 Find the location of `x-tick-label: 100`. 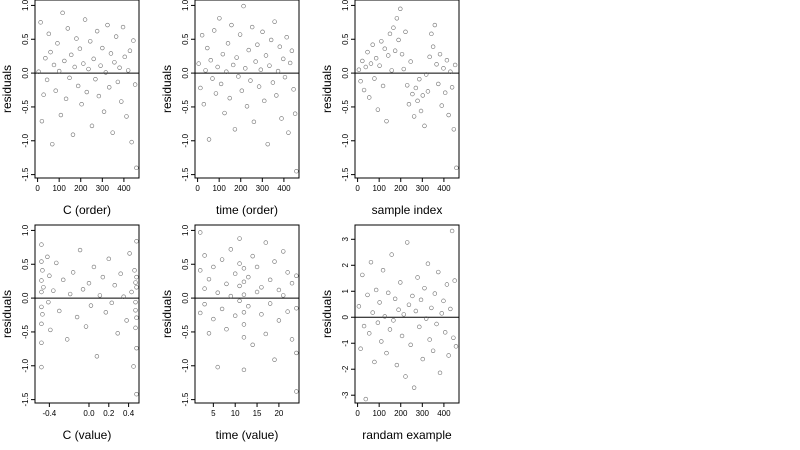

x-tick-label: 100 is located at coordinates (379, 413).